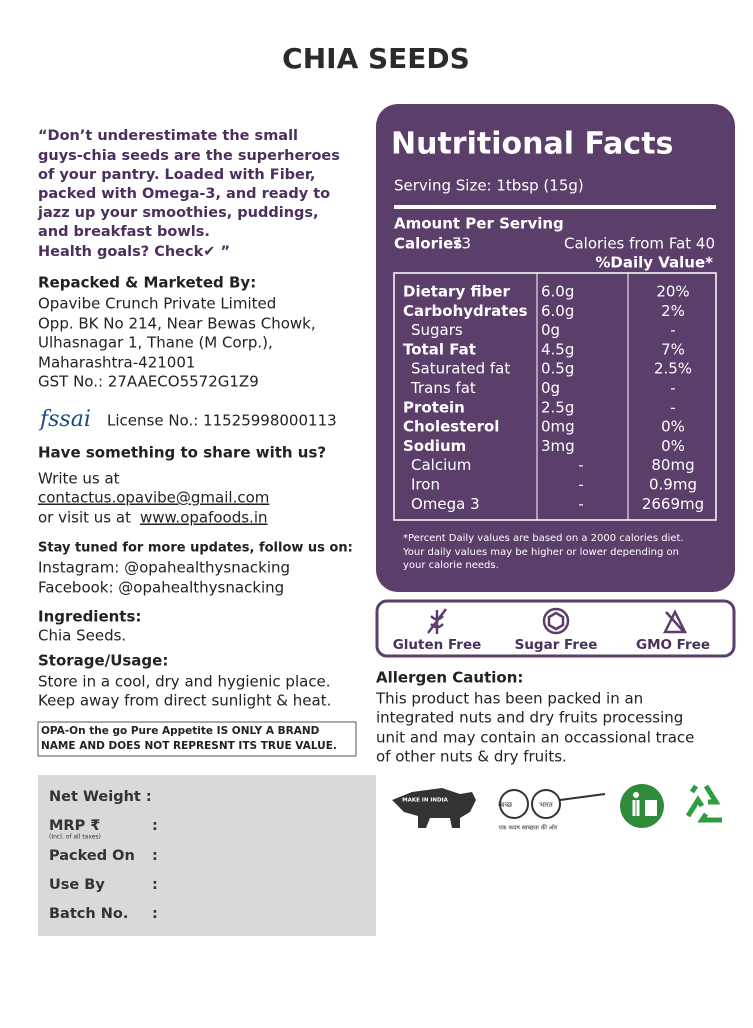 This screenshot has height=1028, width=753. What do you see at coordinates (556, 645) in the screenshot?
I see `badge-label: Sugar Free` at bounding box center [556, 645].